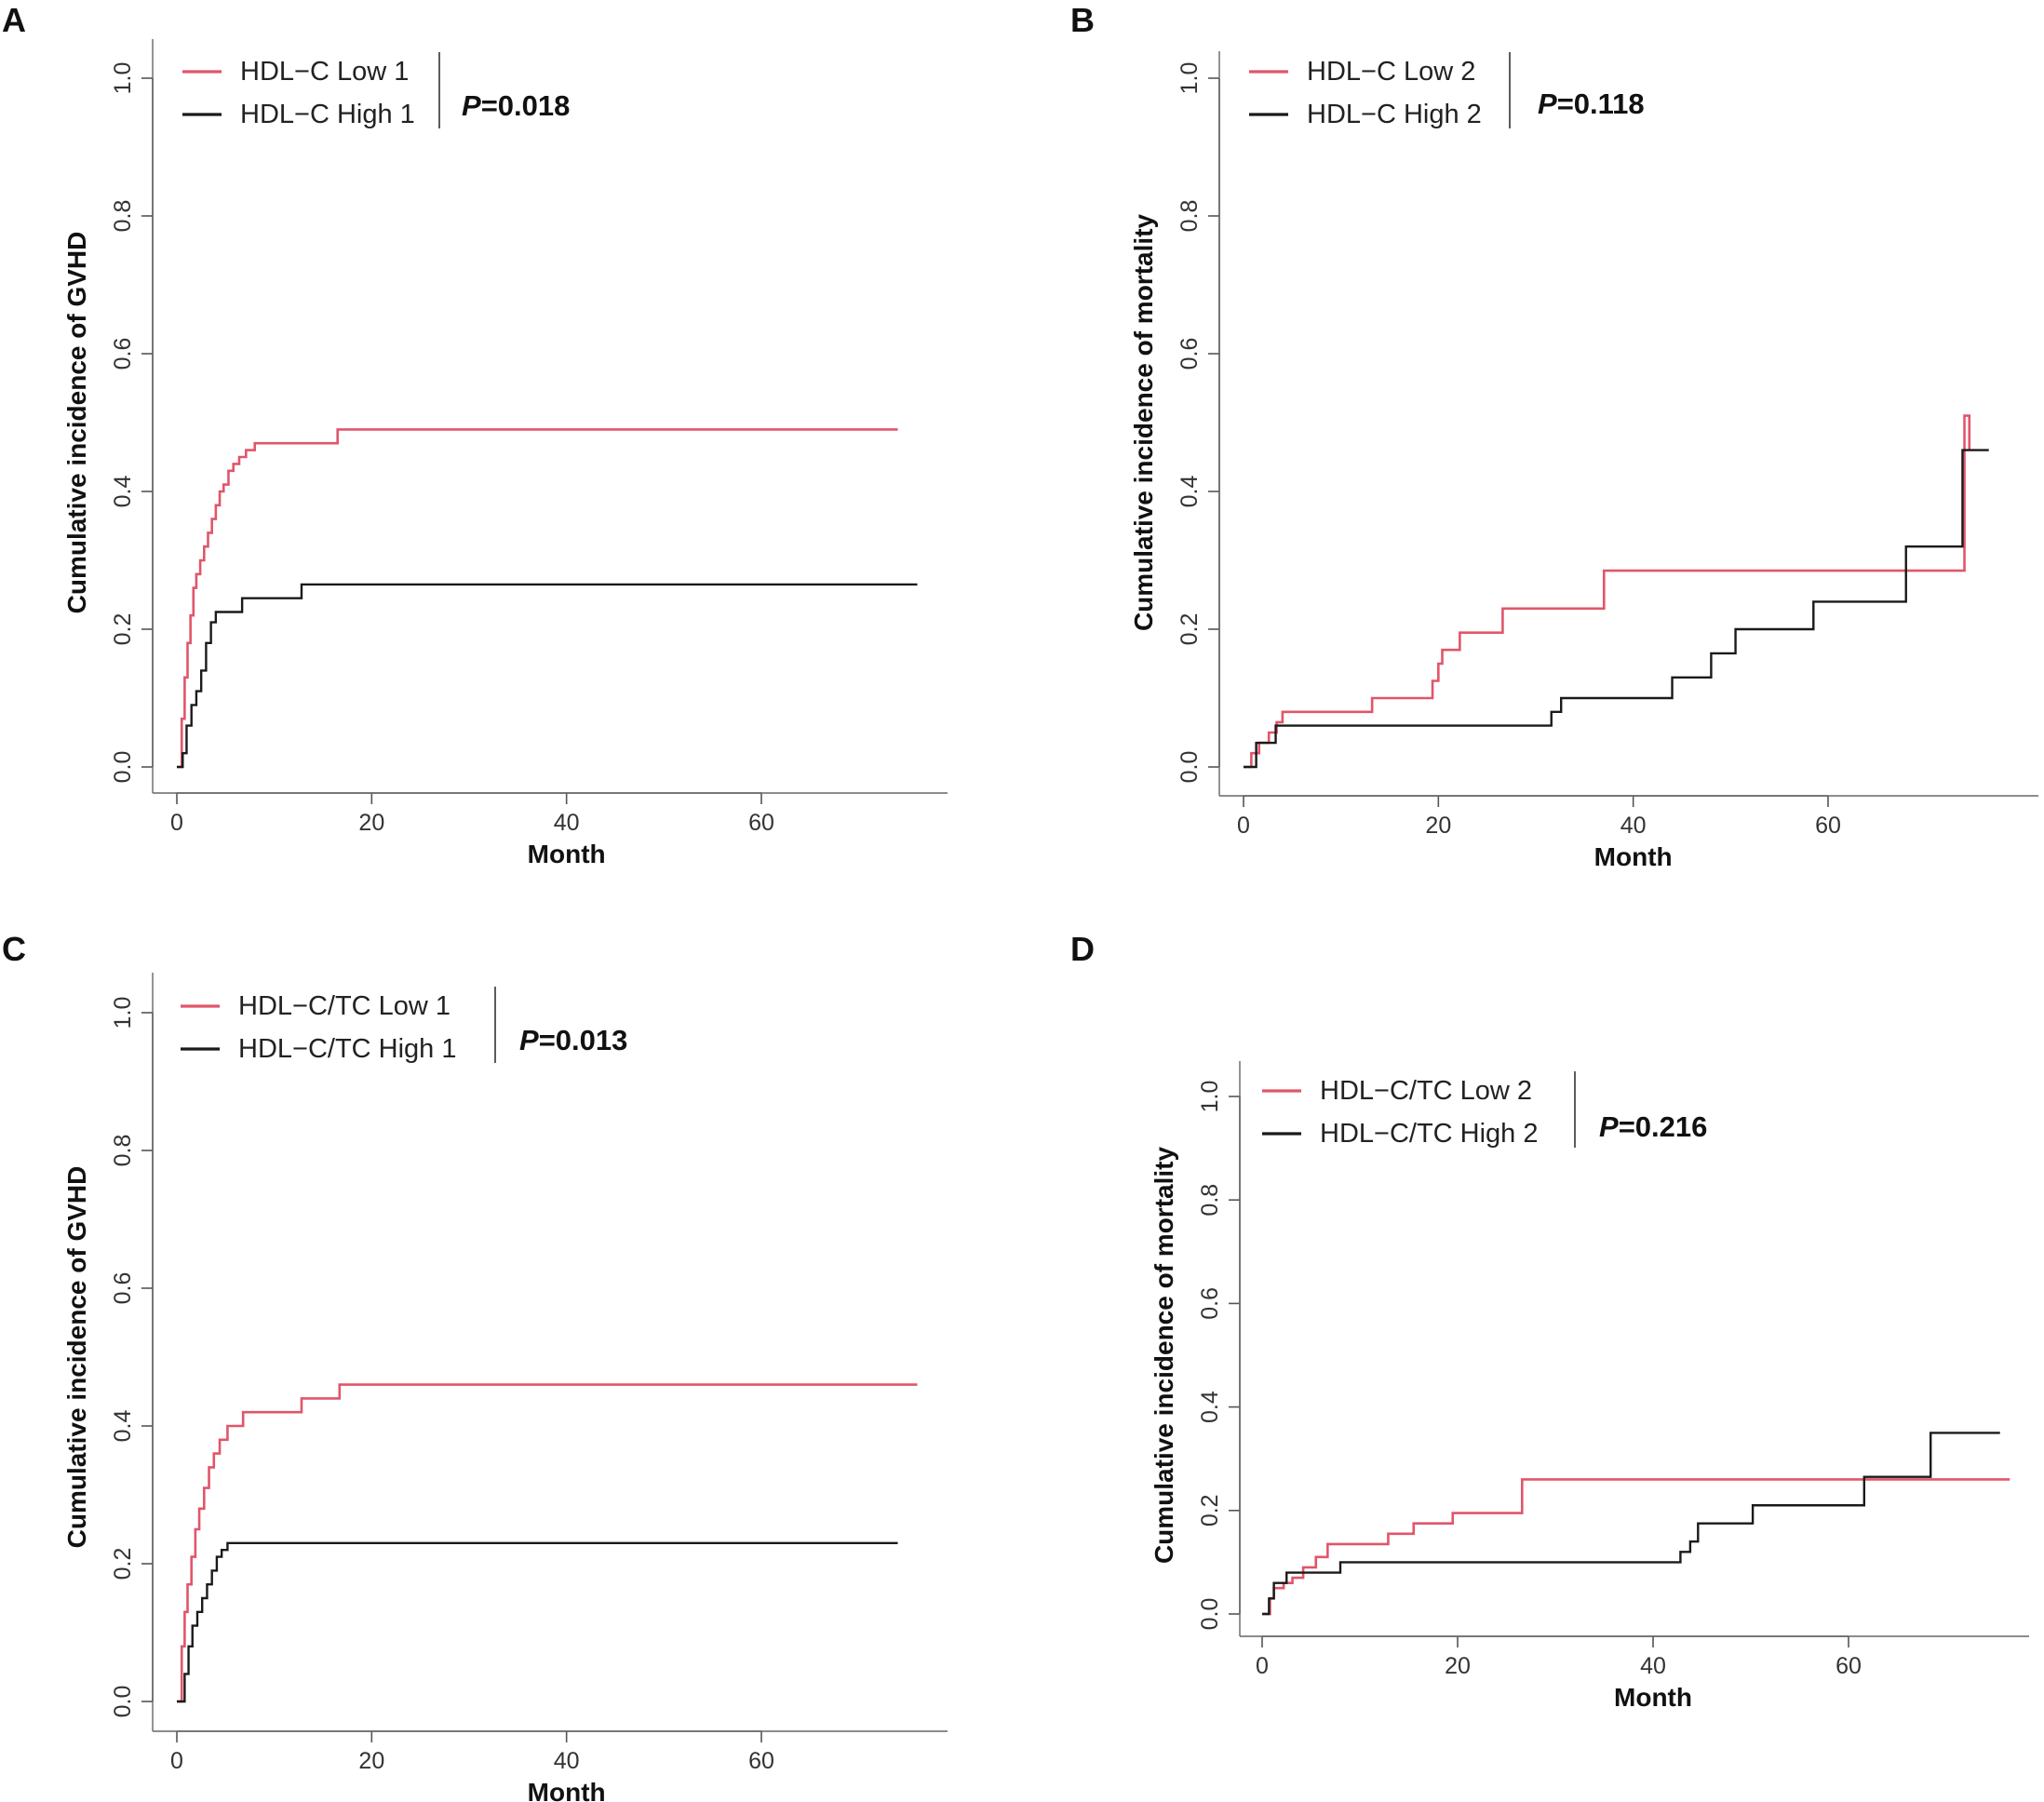  I want to click on p-value: P=0.216, so click(1653, 1126).